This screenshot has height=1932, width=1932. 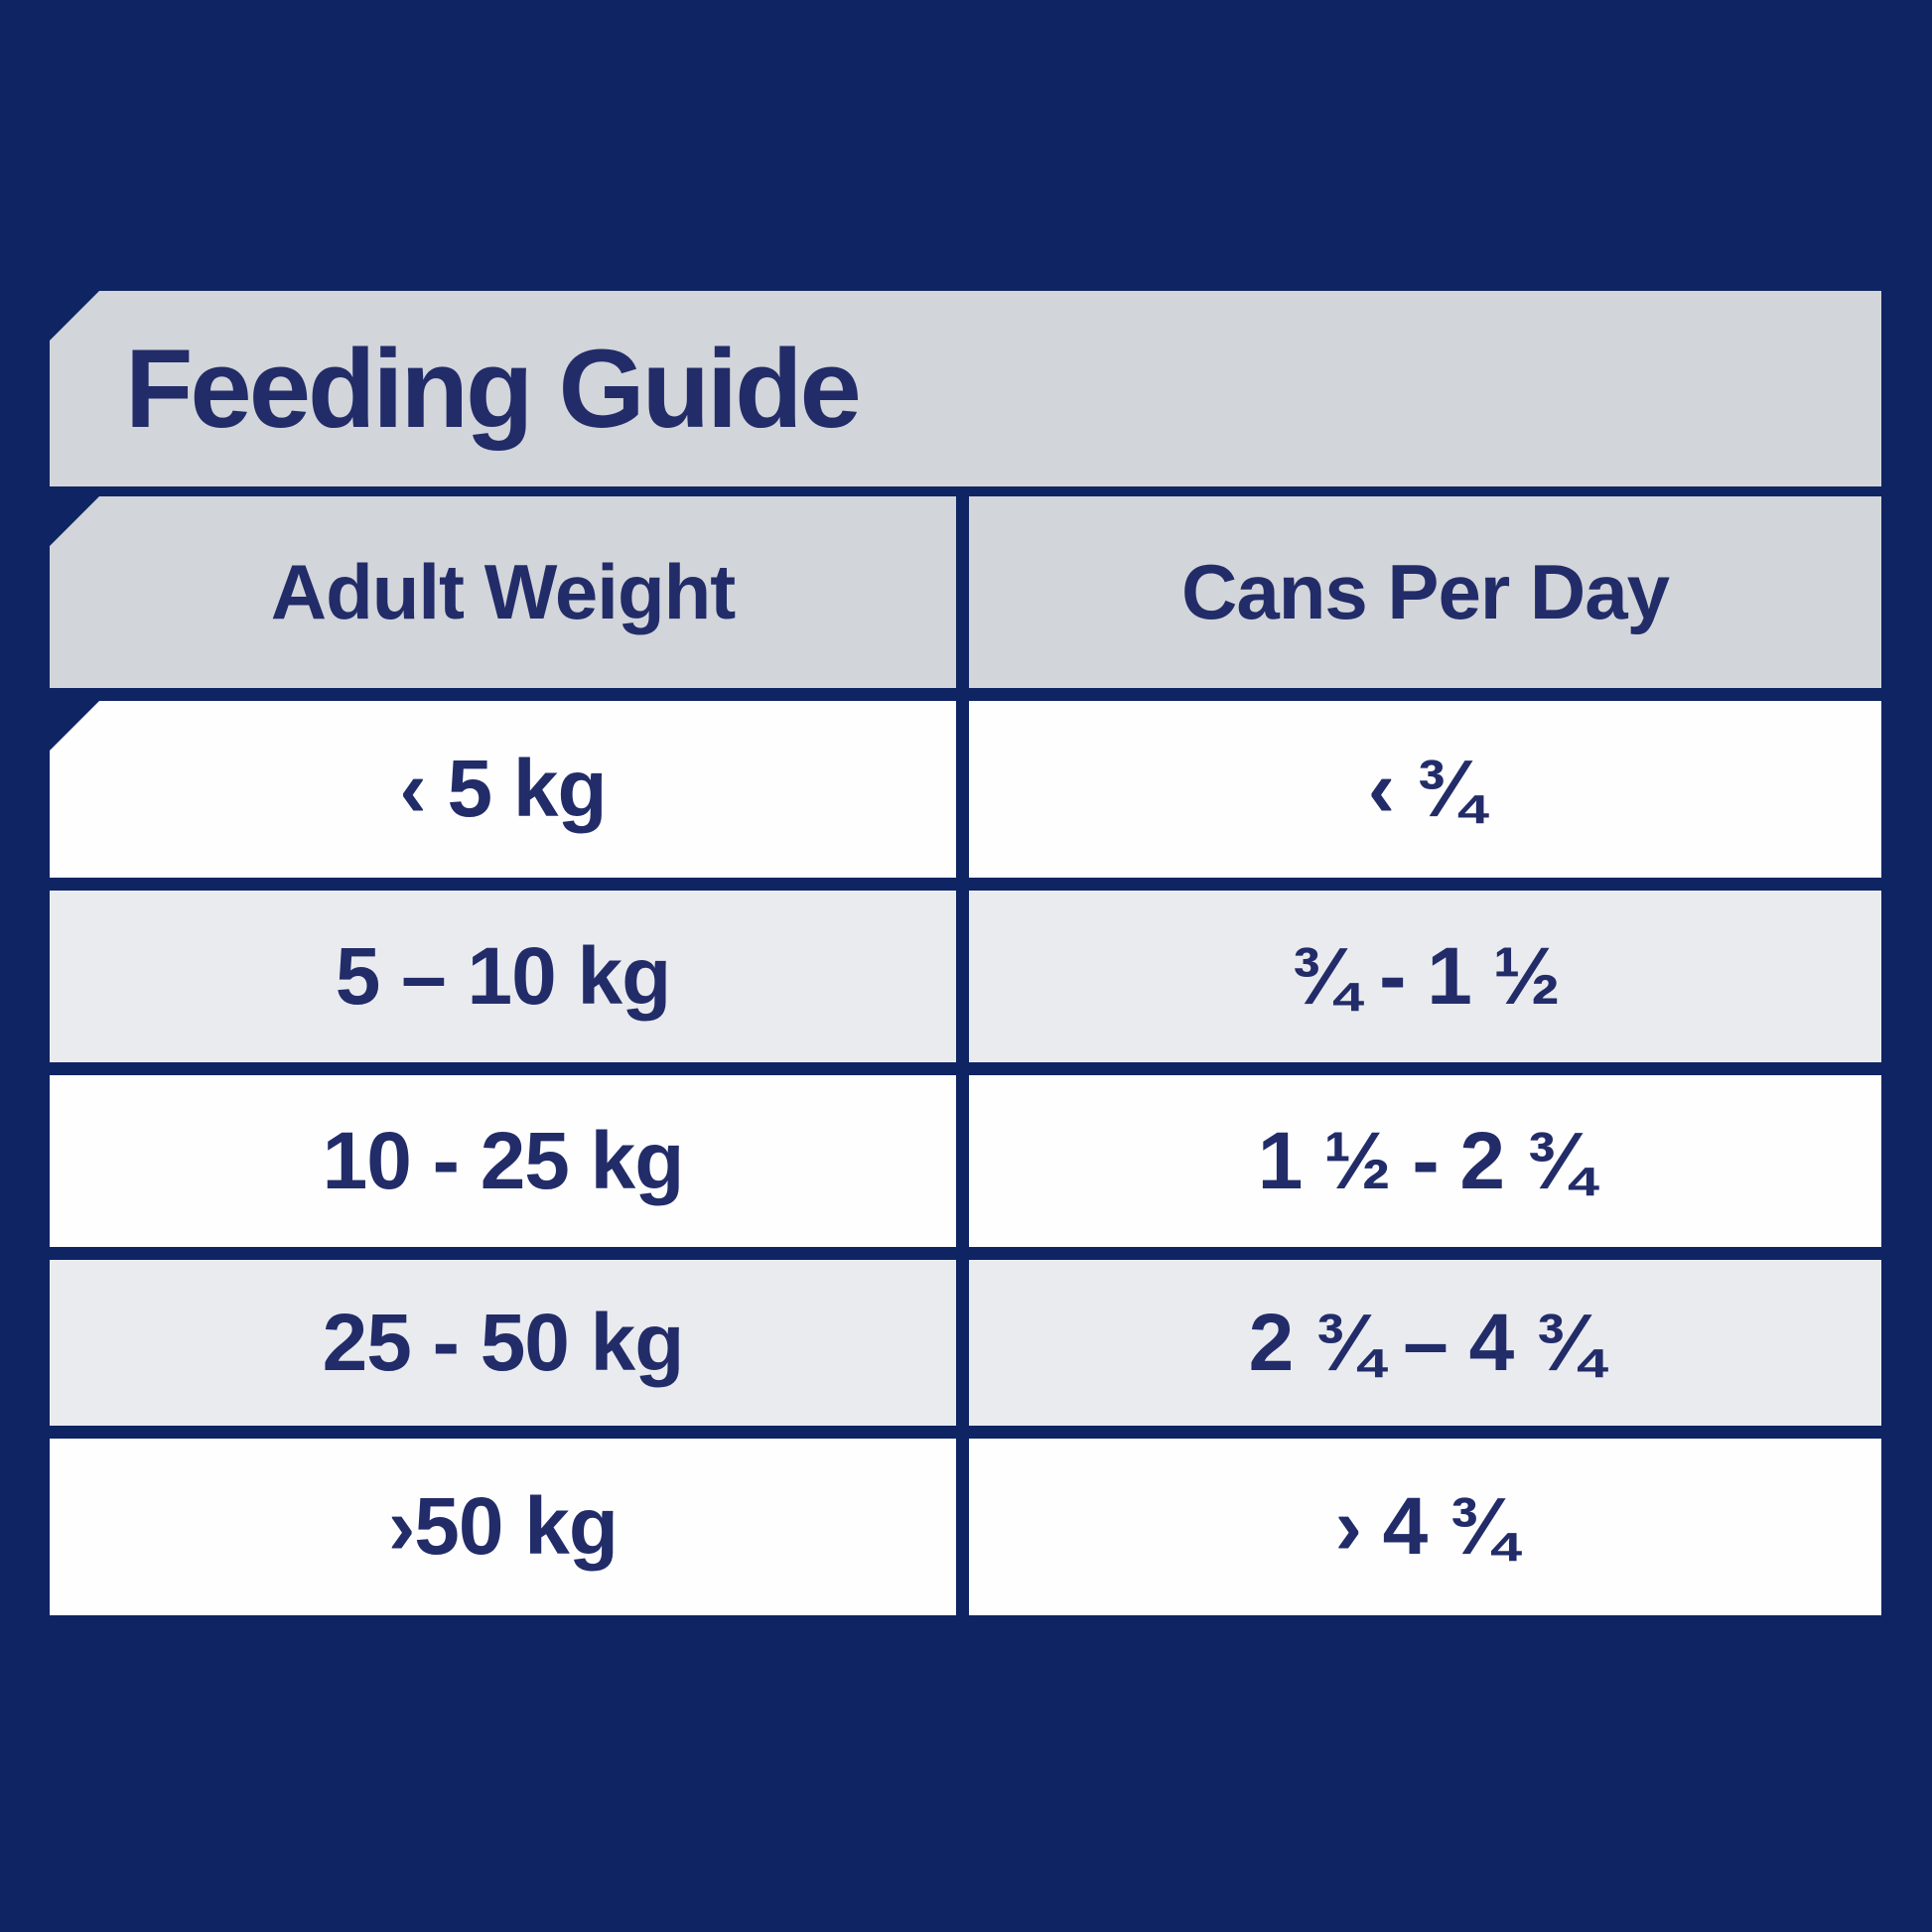 I want to click on cans-per-day-value: 1 ½ - 2 ¾, so click(x=1425, y=1161).